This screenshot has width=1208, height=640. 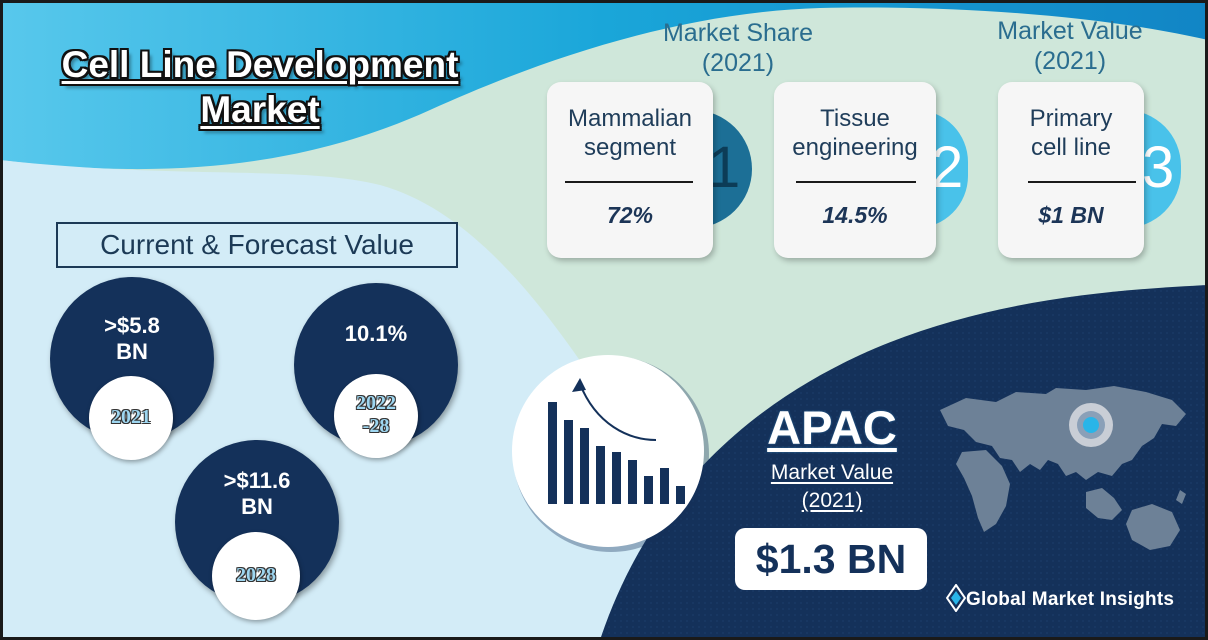 I want to click on card-number-3: 3, so click(x=1158, y=167).